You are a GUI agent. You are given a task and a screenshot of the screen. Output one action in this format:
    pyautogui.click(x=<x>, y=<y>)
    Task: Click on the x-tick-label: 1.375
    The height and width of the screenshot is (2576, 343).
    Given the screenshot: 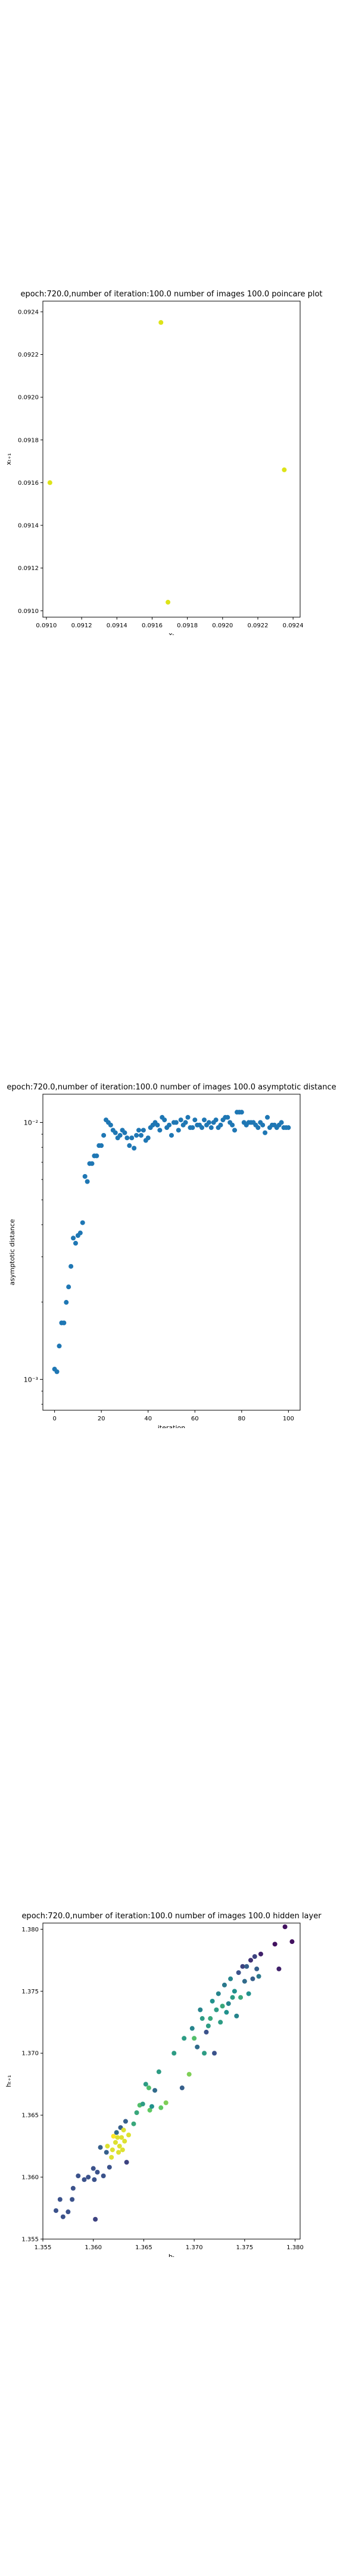 What is the action you would take?
    pyautogui.click(x=245, y=2248)
    